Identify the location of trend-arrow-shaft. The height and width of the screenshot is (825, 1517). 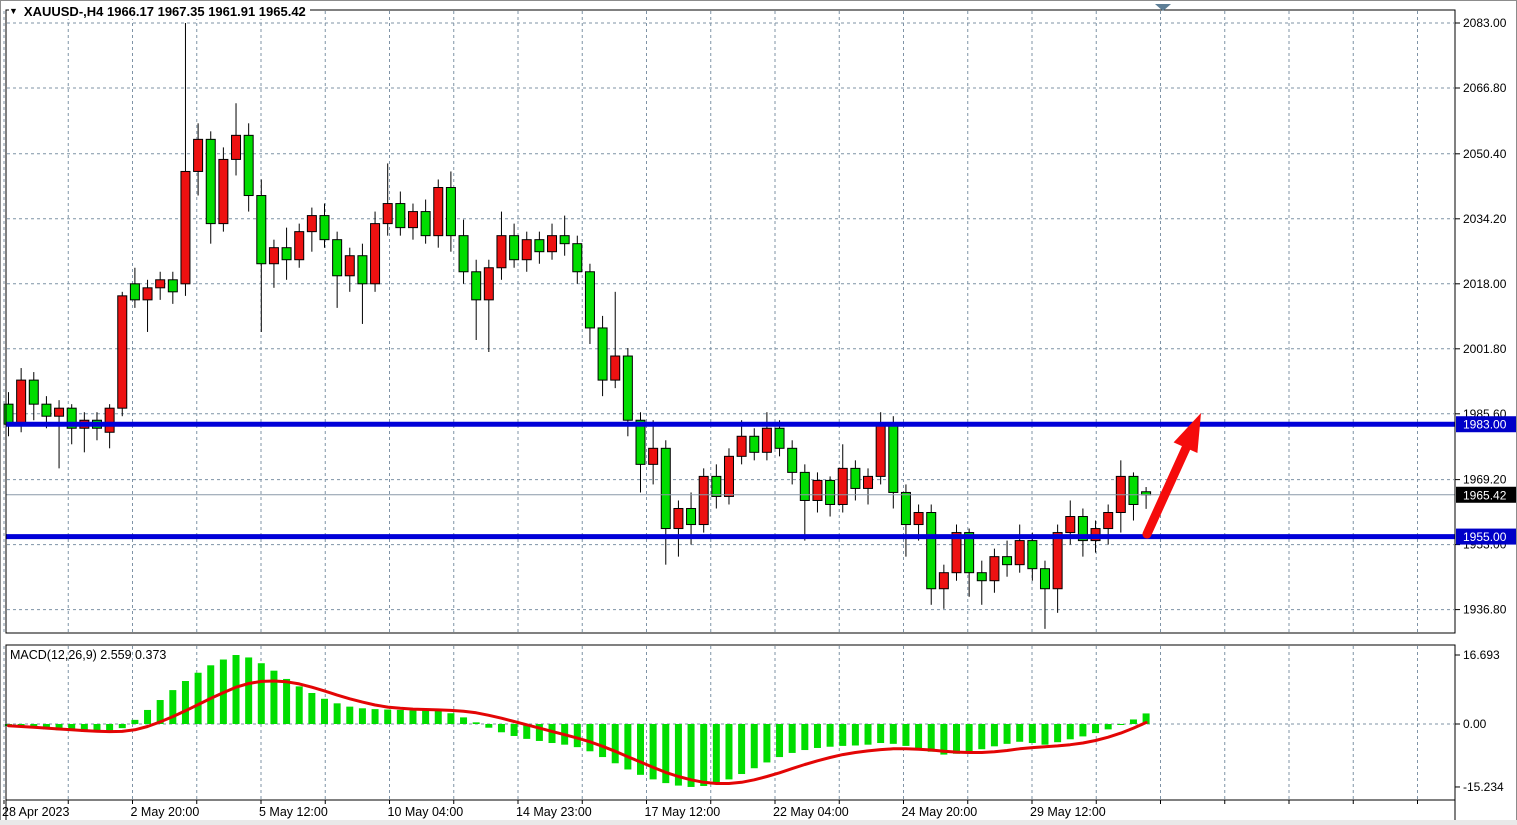
(1166, 491).